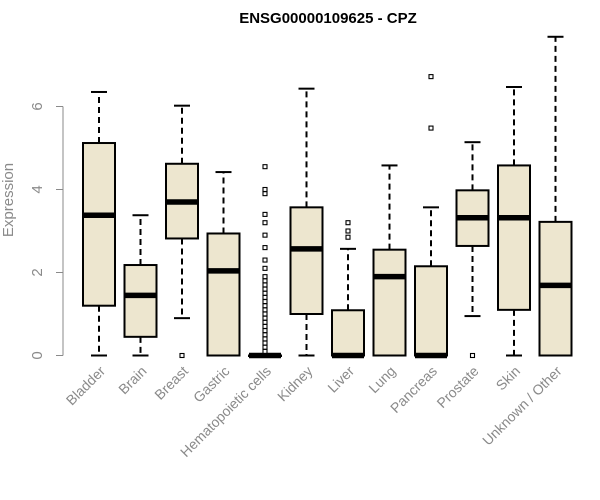 The height and width of the screenshot is (500, 600). Describe the element at coordinates (46, 231) in the screenshot. I see `y-axis: 0 2 4 6` at that location.